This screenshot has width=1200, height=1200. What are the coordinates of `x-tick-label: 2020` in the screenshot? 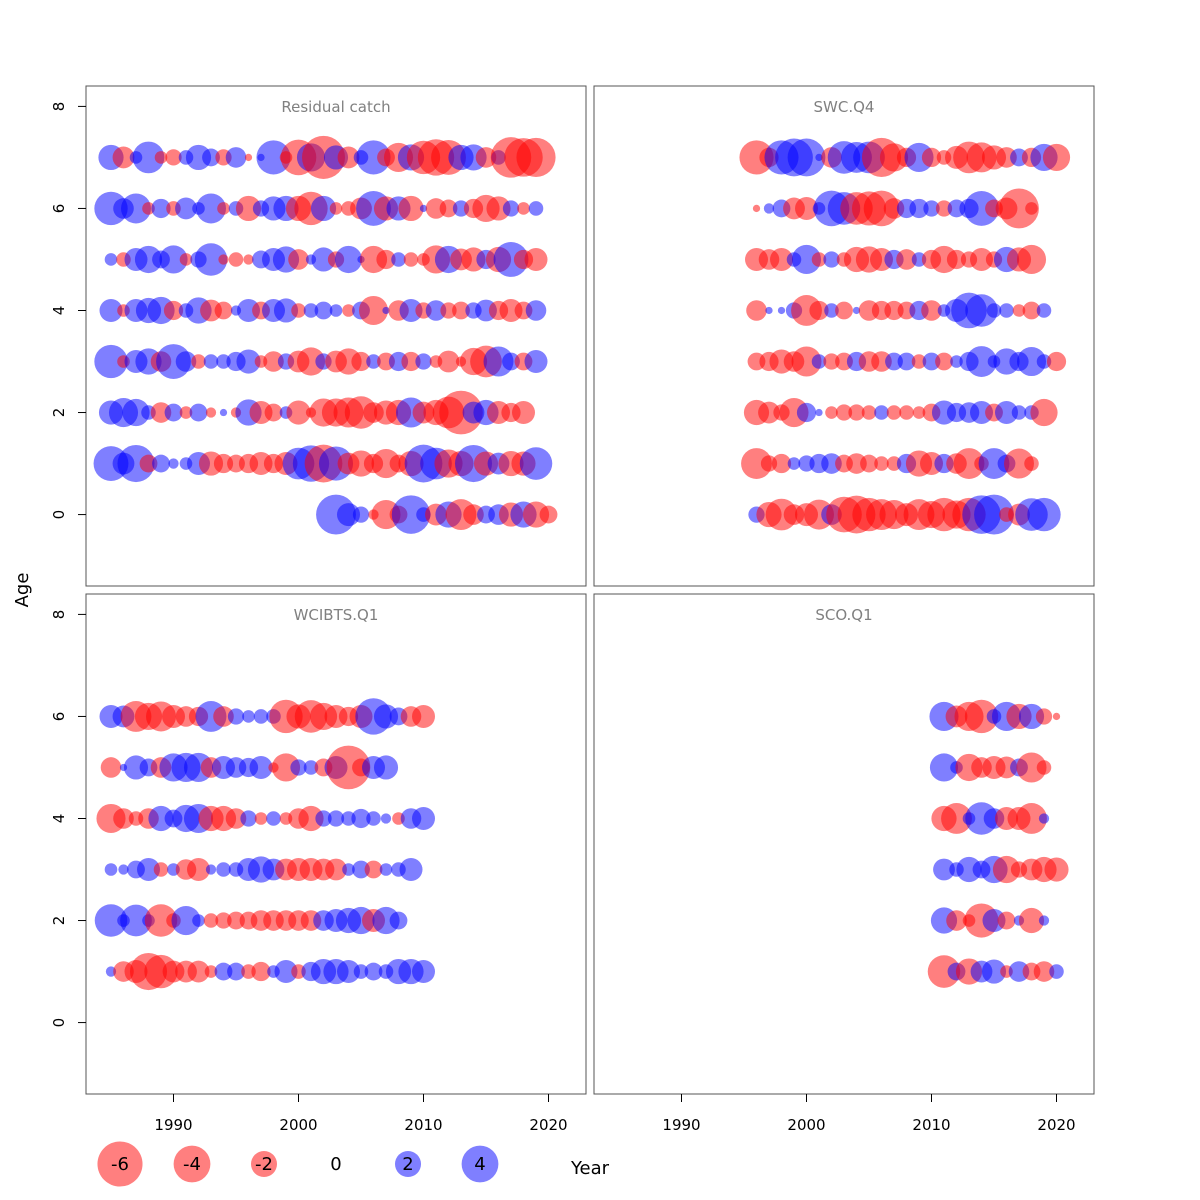 It's located at (548, 1125).